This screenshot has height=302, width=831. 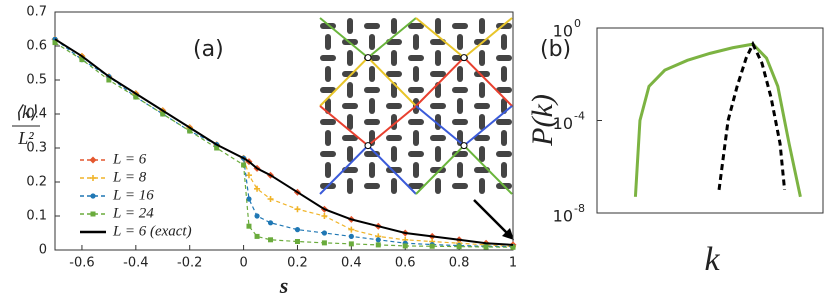 I want to click on x-tick-label: 0.8, so click(x=459, y=263).